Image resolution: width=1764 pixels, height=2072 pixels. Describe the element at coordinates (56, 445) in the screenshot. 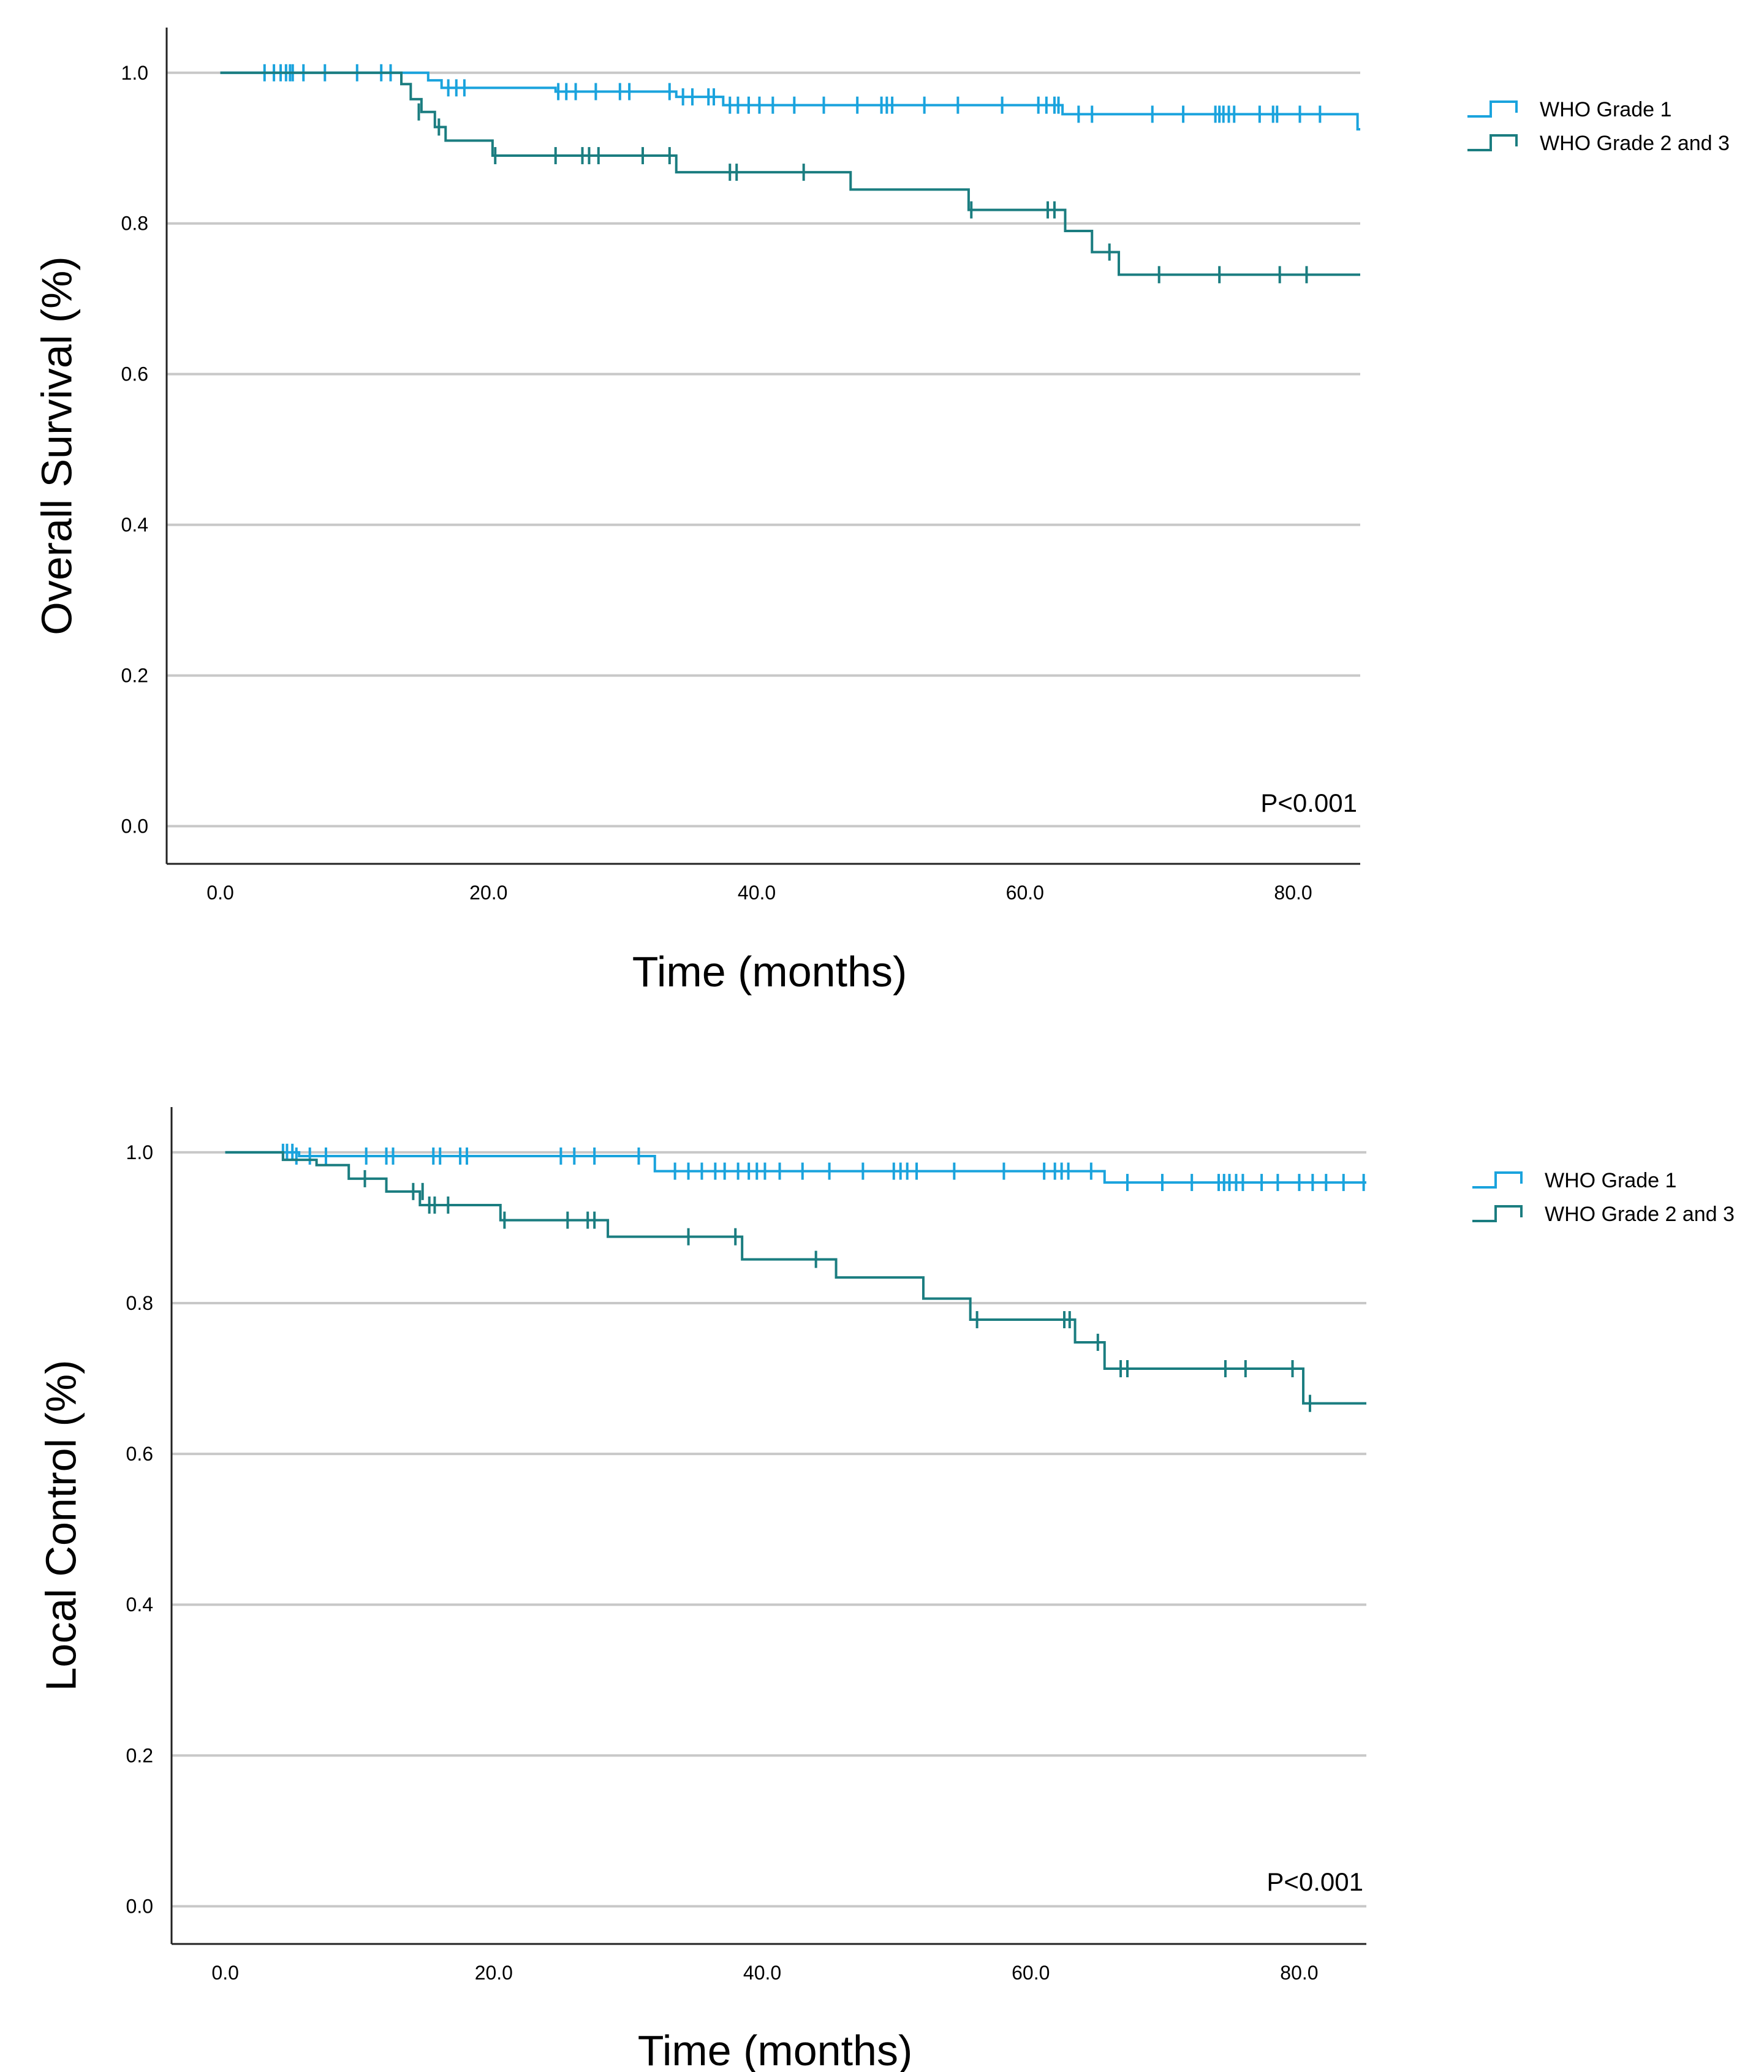

I see `y-axis-title: Overall Survival (%)` at that location.